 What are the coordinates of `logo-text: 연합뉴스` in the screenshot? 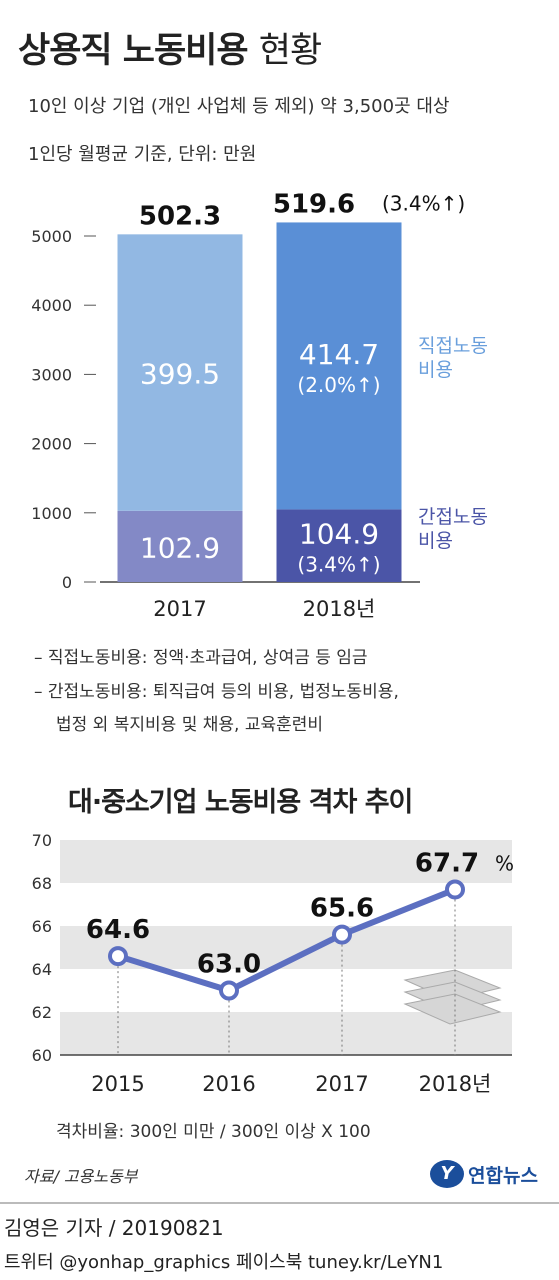 It's located at (503, 1175).